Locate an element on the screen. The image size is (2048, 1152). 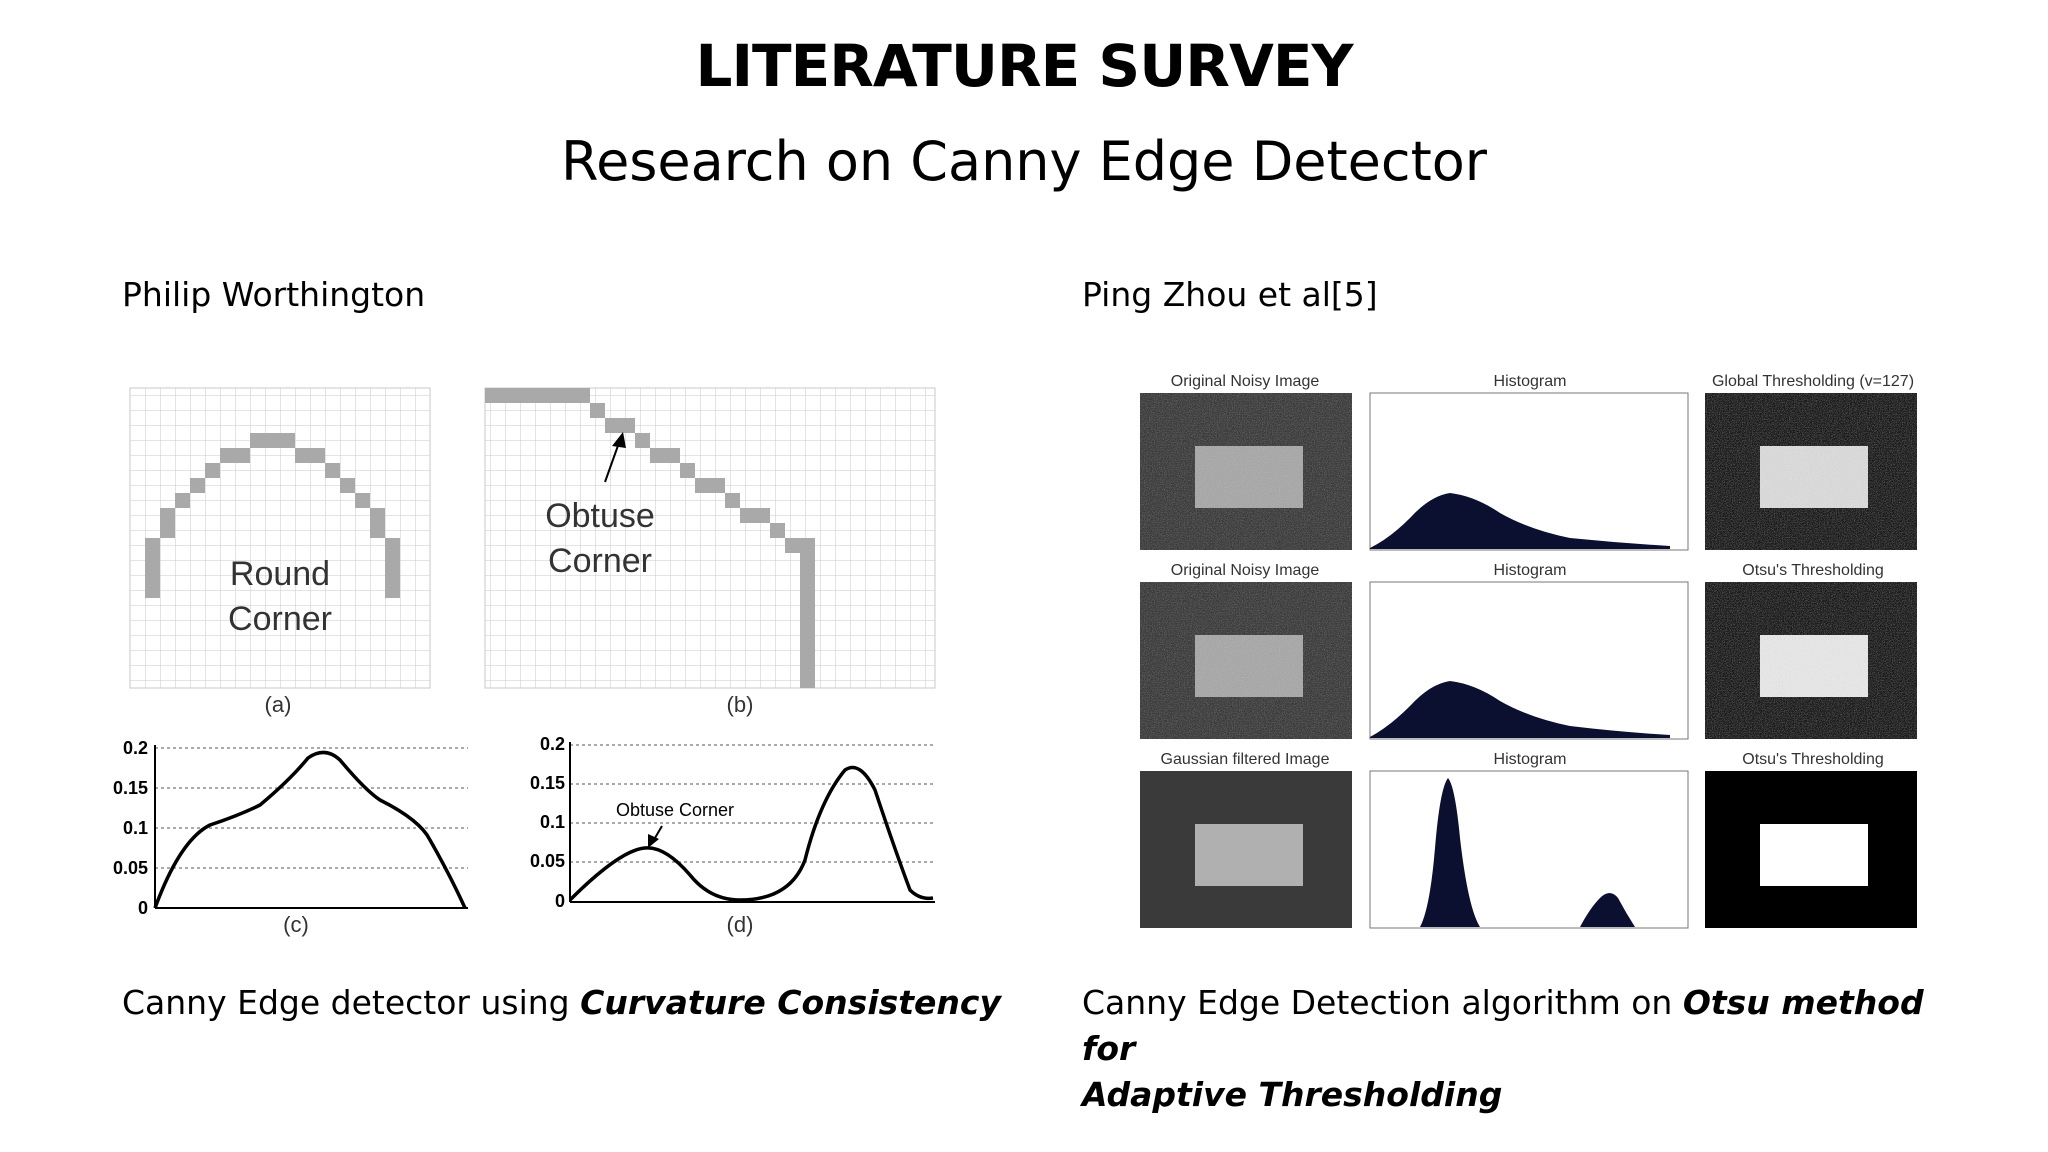
round-label-line1: Round is located at coordinates (280, 574).